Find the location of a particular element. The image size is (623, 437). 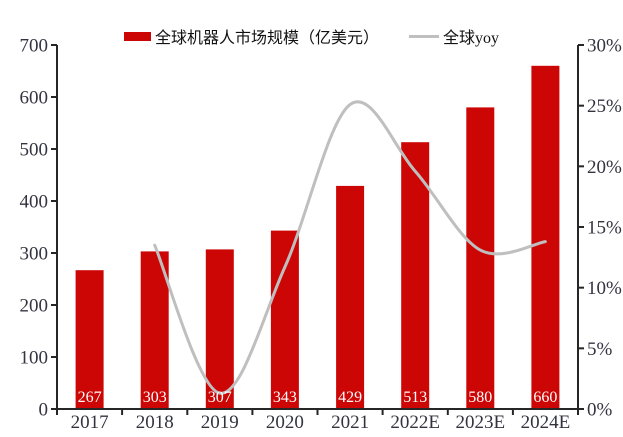

right-axis-tick-label: 30% is located at coordinates (604, 46).